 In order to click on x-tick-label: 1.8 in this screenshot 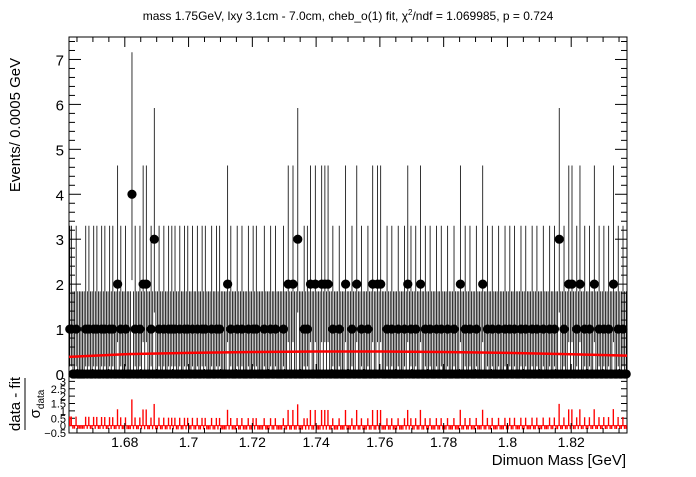, I will do `click(508, 442)`.